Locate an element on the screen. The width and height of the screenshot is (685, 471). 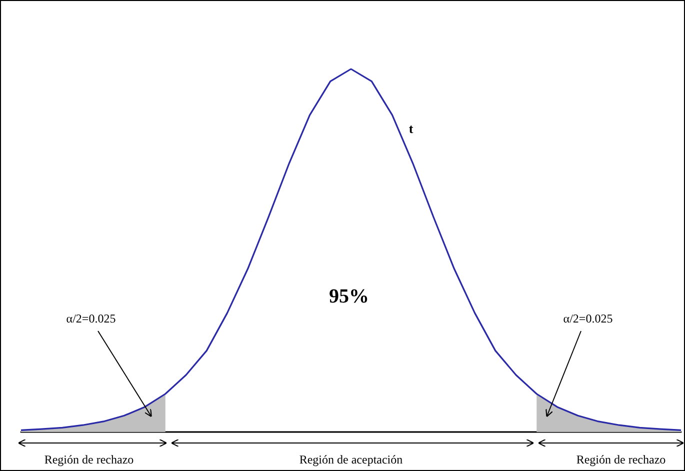
text: Región de aceptación is located at coordinates (351, 460).